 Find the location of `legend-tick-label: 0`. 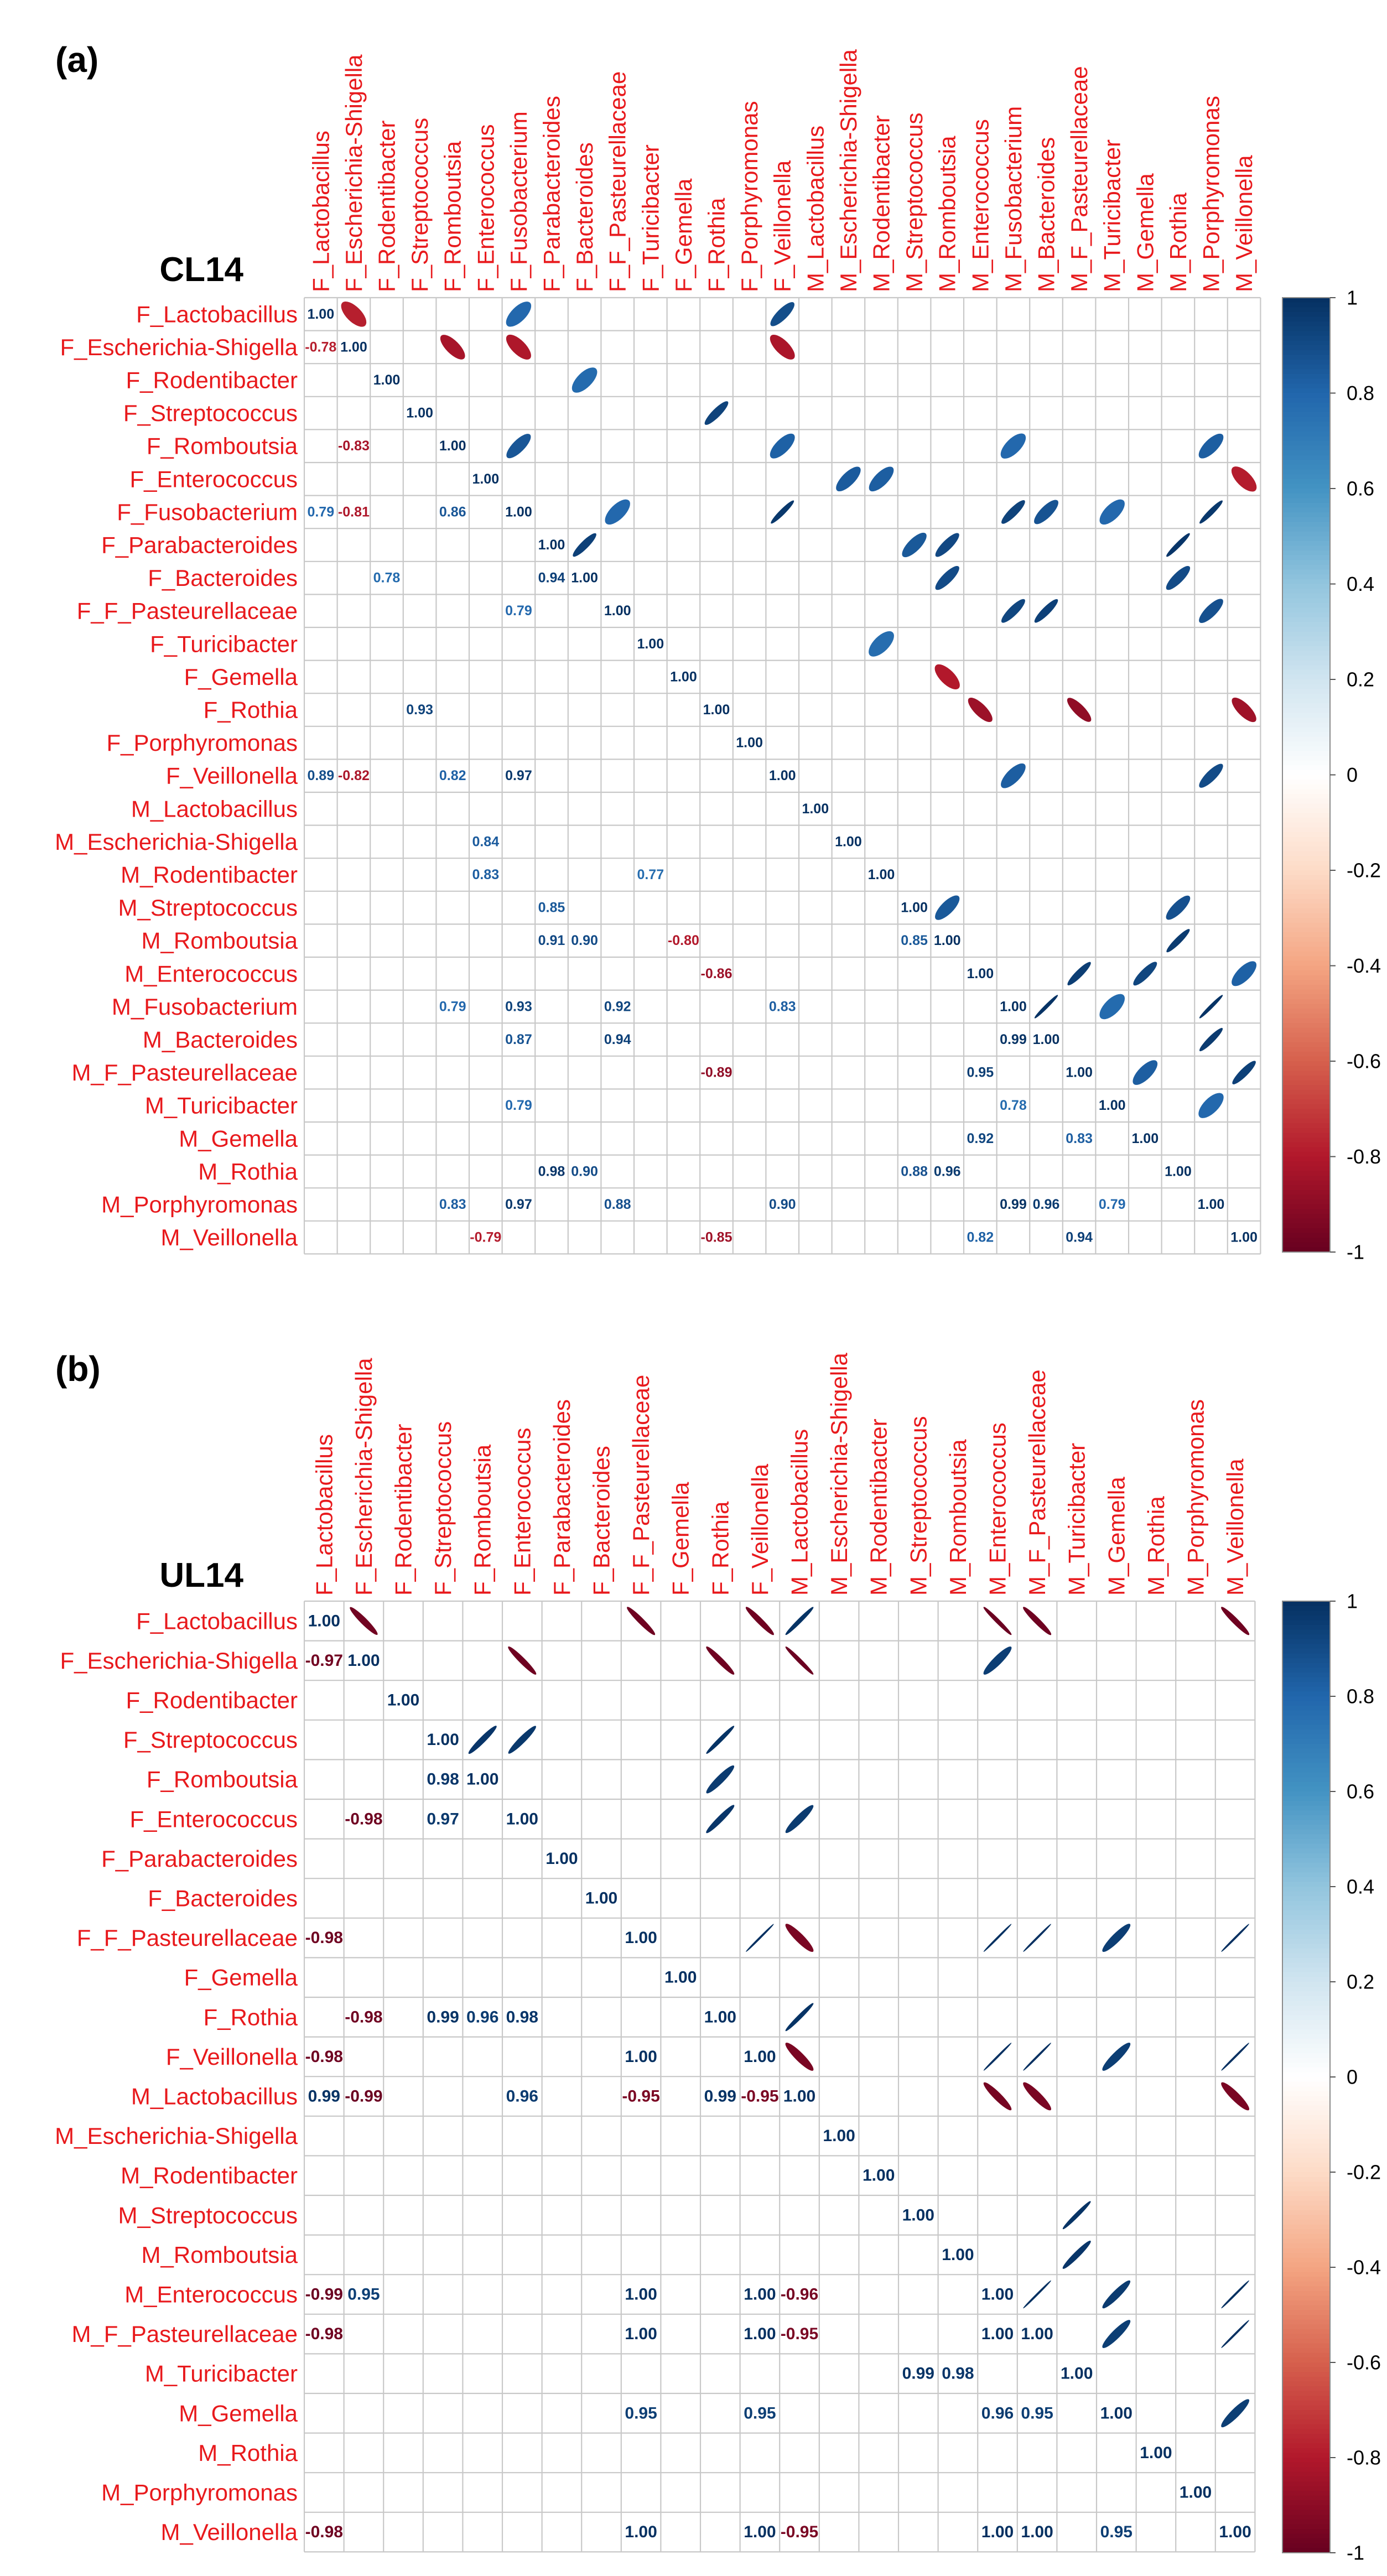

legend-tick-label: 0 is located at coordinates (1352, 2077).